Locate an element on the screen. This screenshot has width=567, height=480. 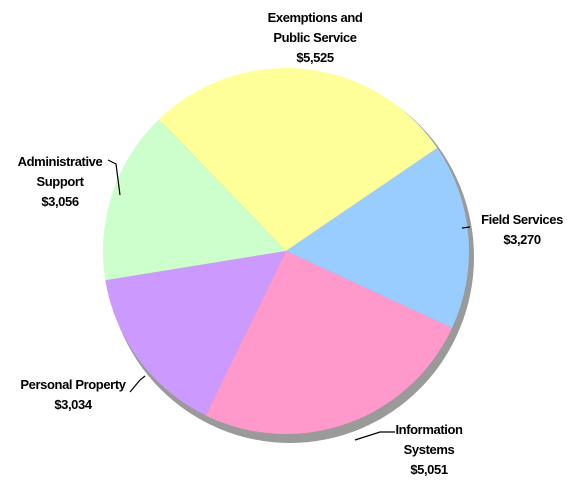
value-label: $3,056 is located at coordinates (60, 201).